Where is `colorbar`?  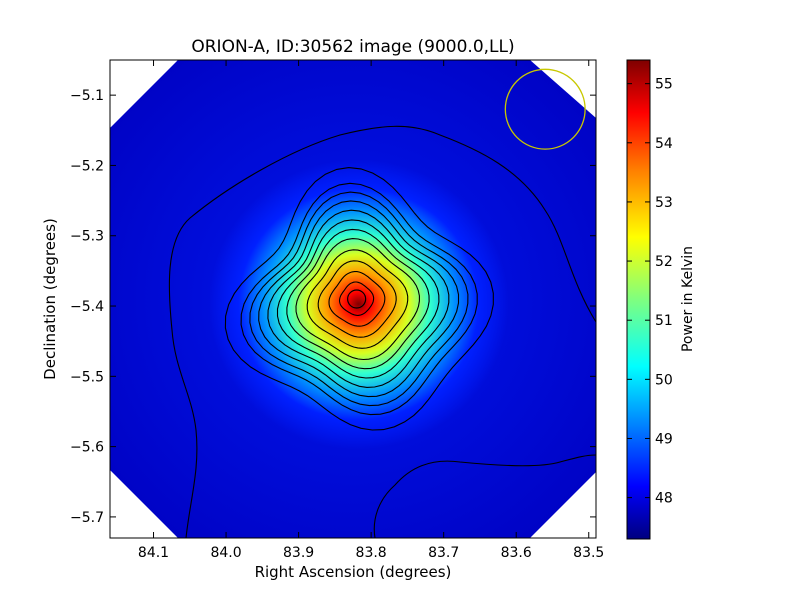
colorbar is located at coordinates (638, 299).